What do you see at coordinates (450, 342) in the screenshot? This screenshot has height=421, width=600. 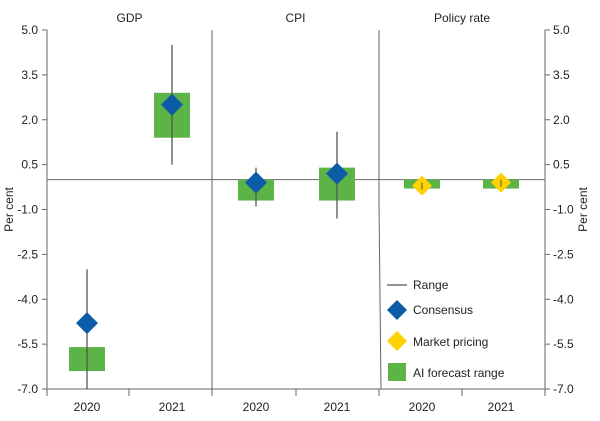 I see `legend-market-pricing-label: Market pricing` at bounding box center [450, 342].